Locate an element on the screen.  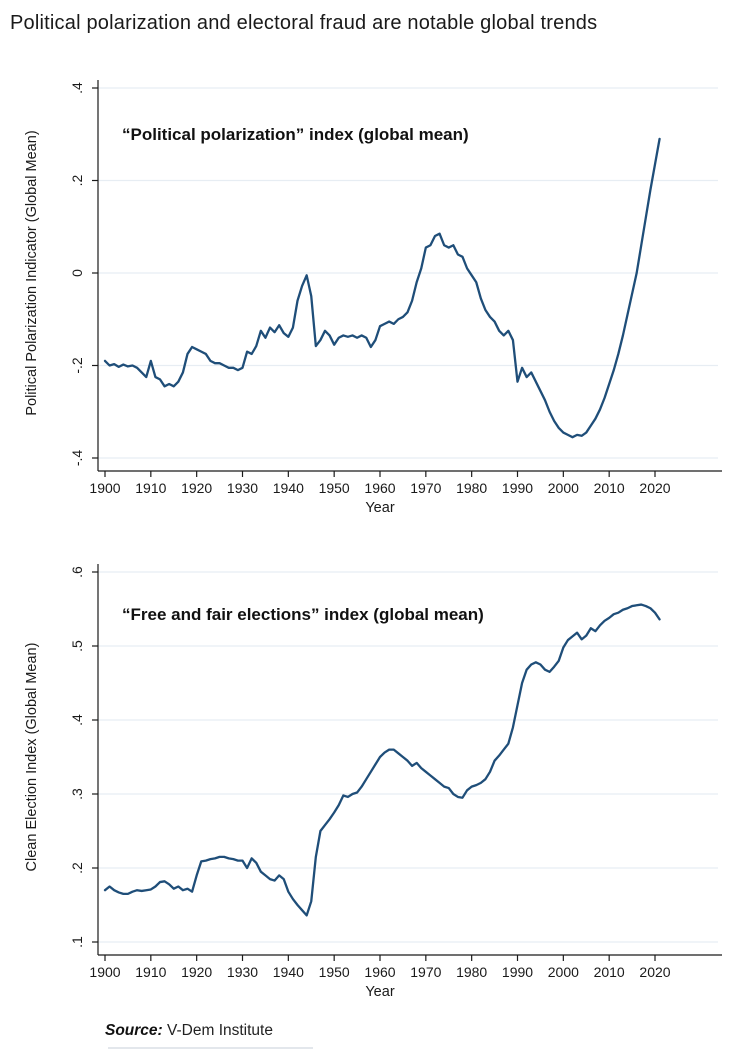
y-tick-label: 0 is located at coordinates (77, 273).